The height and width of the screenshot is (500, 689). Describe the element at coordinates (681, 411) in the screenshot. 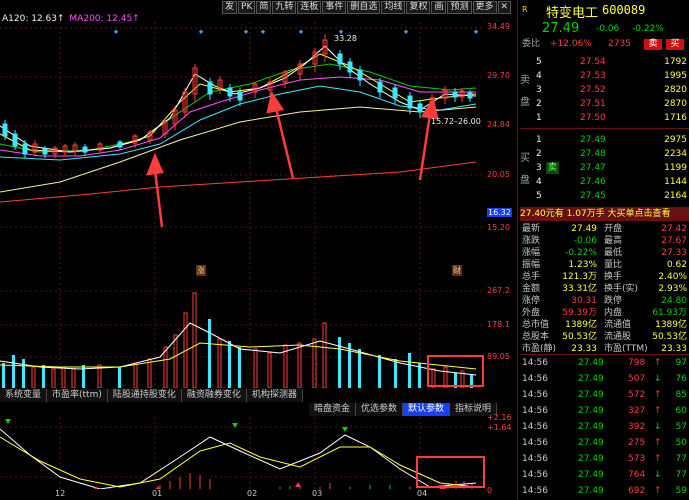

I see `tick-count: 60` at that location.